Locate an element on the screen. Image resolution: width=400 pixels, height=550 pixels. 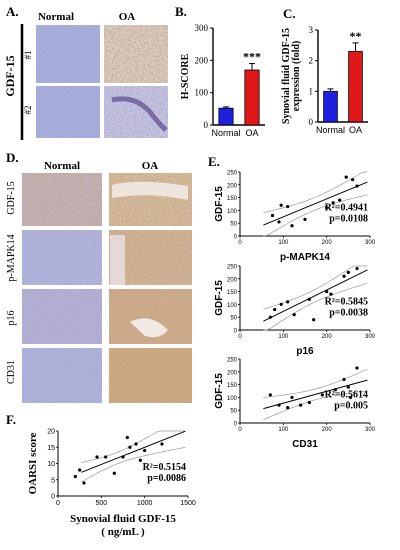
y-tick-label: 5 is located at coordinates (53, 480).